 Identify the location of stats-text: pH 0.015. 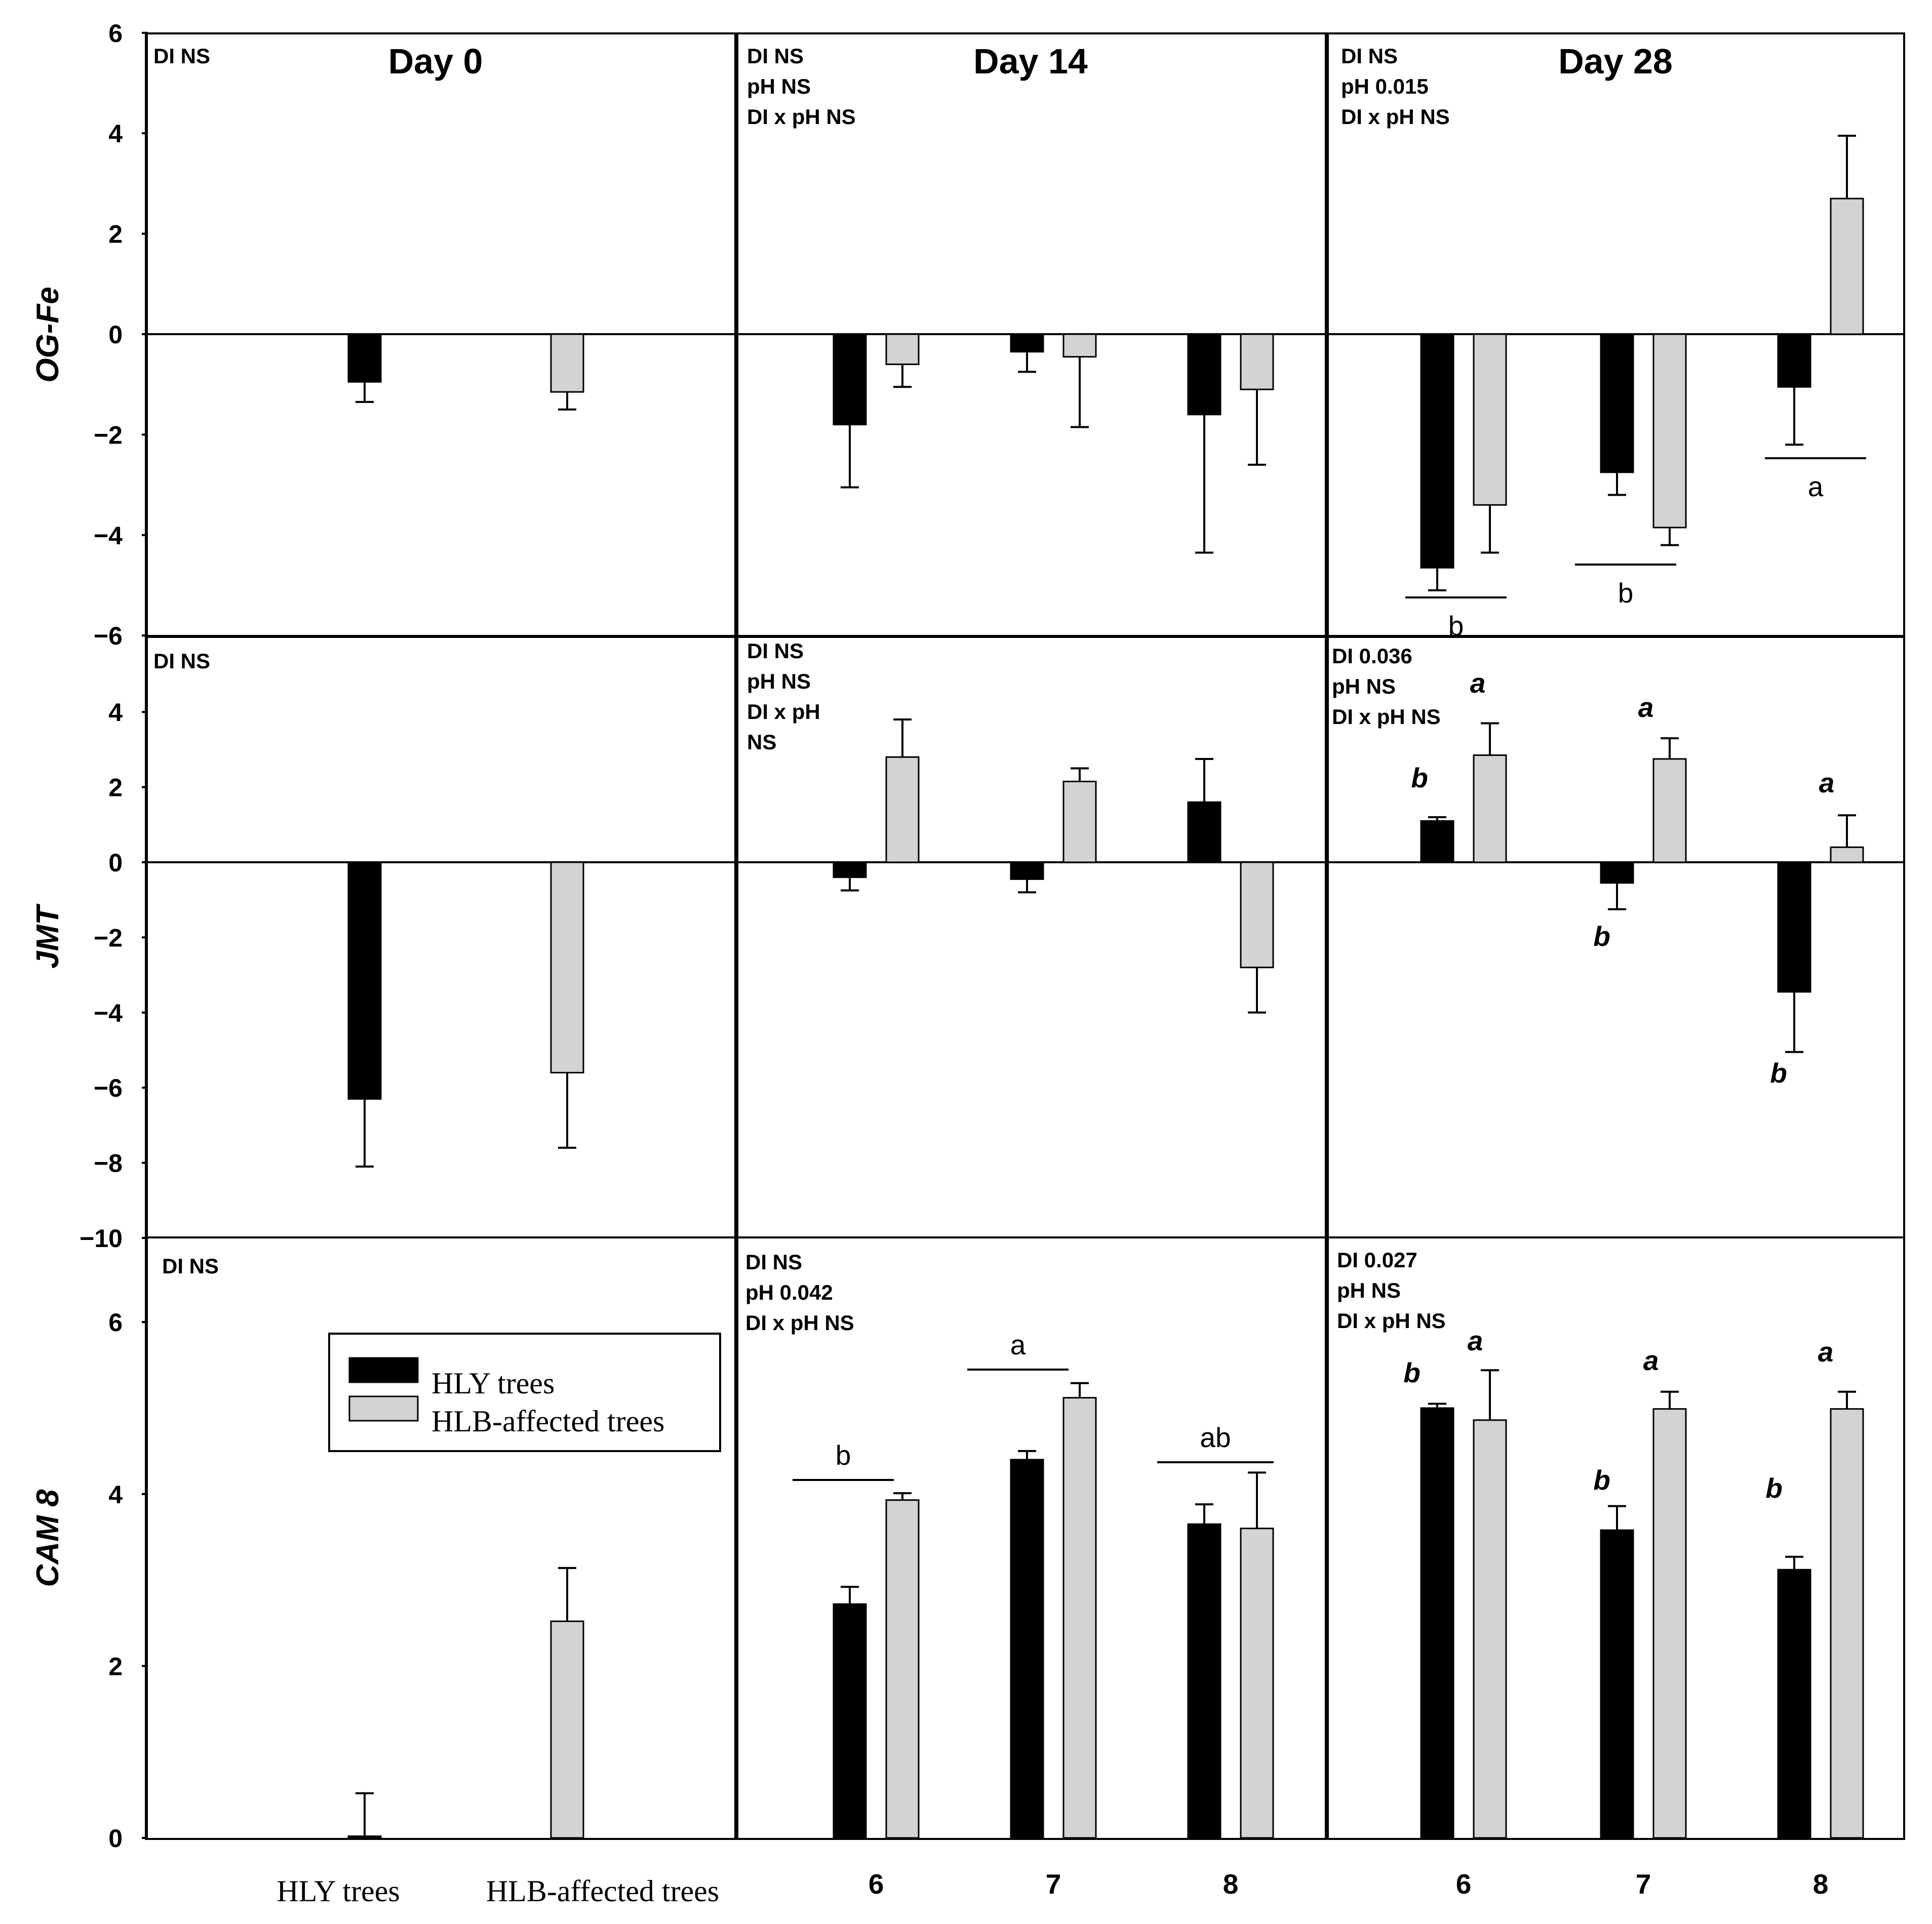
(1385, 86).